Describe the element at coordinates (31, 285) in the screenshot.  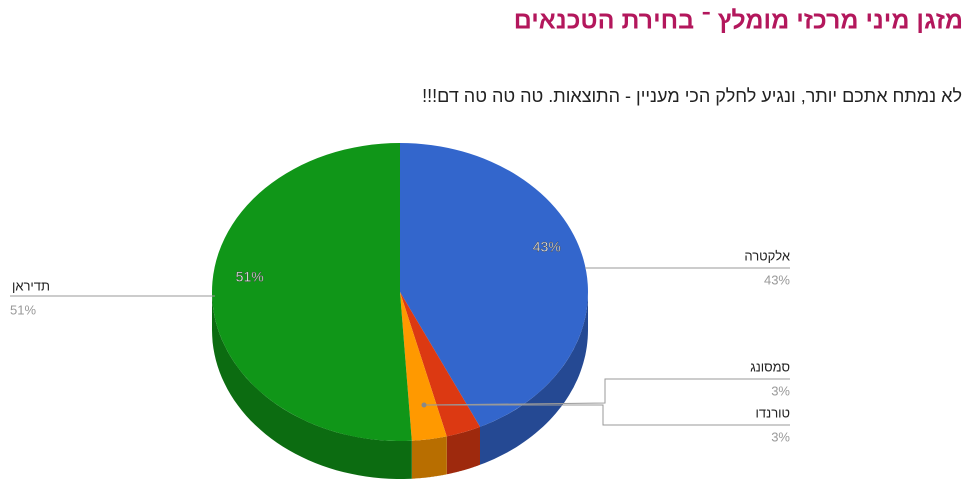
I see `legend-label: תדיראן` at that location.